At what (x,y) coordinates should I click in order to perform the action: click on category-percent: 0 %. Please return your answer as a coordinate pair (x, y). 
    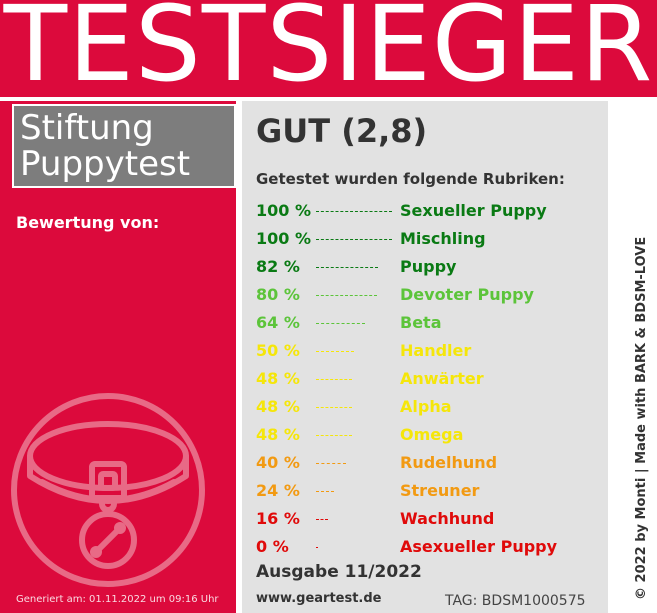
    Looking at the image, I should click on (272, 546).